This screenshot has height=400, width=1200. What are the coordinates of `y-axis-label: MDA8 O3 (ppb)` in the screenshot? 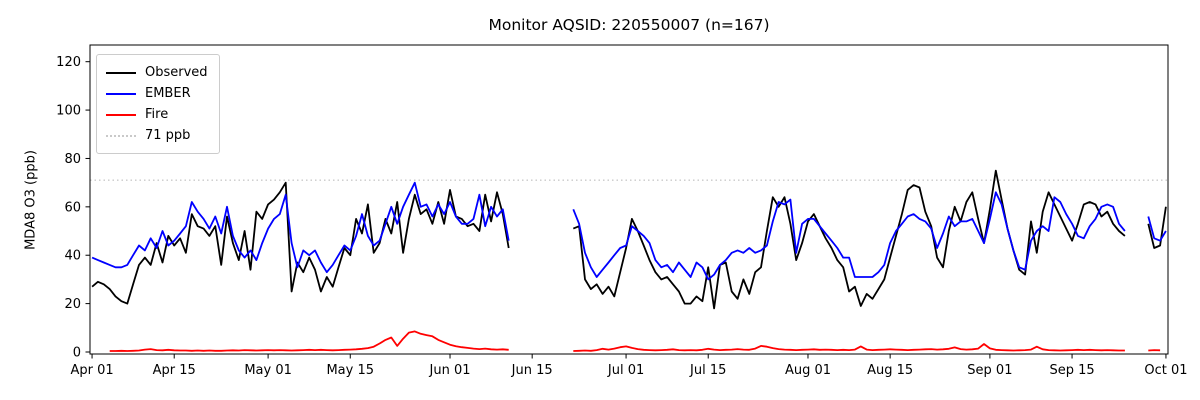 It's located at (31, 200).